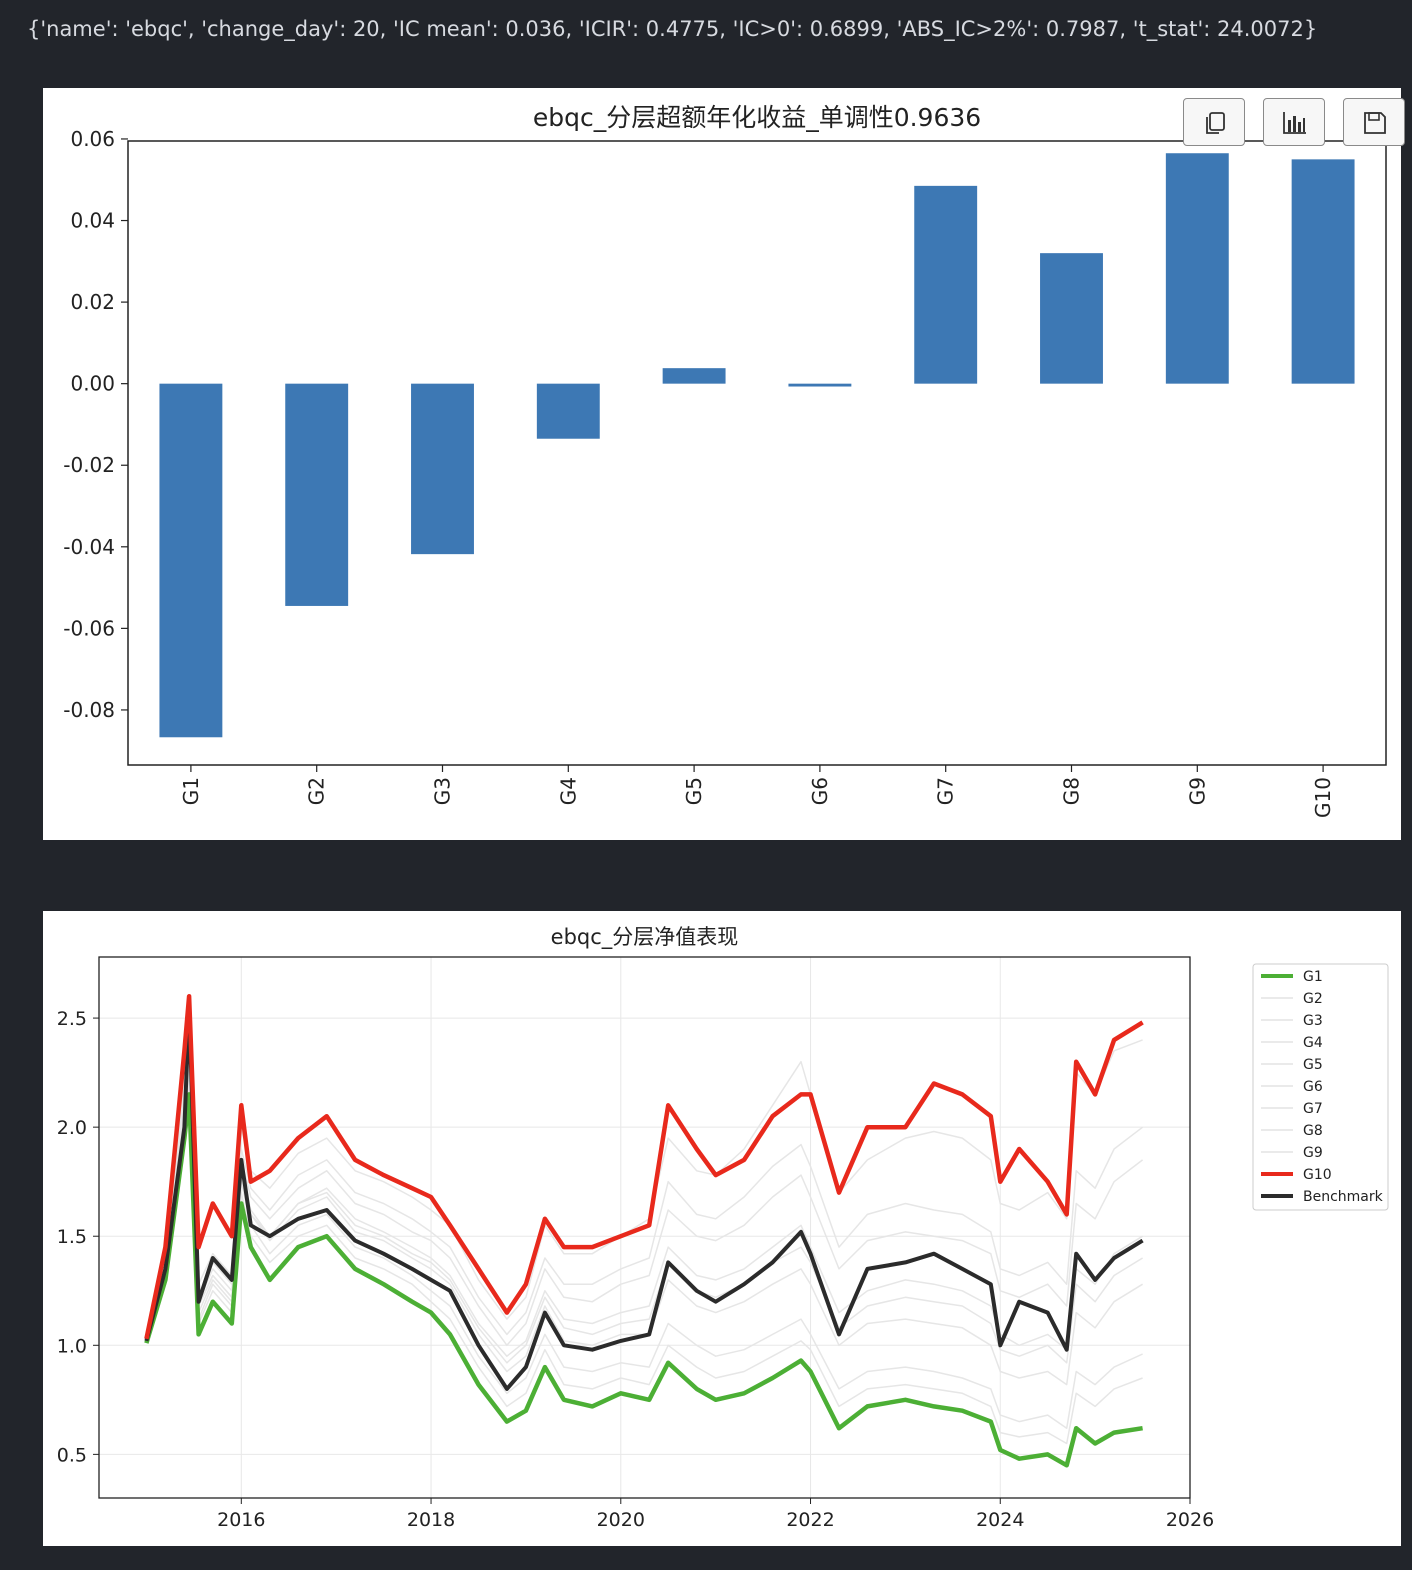  I want to click on x-tick-label: G6, so click(820, 791).